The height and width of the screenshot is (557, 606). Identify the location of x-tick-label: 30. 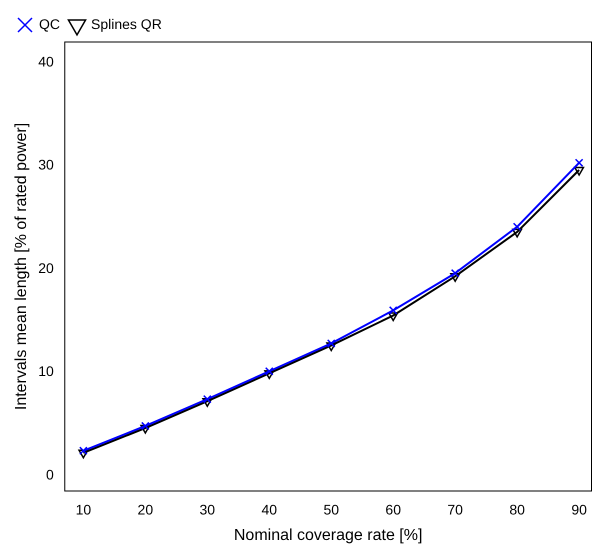
(208, 509).